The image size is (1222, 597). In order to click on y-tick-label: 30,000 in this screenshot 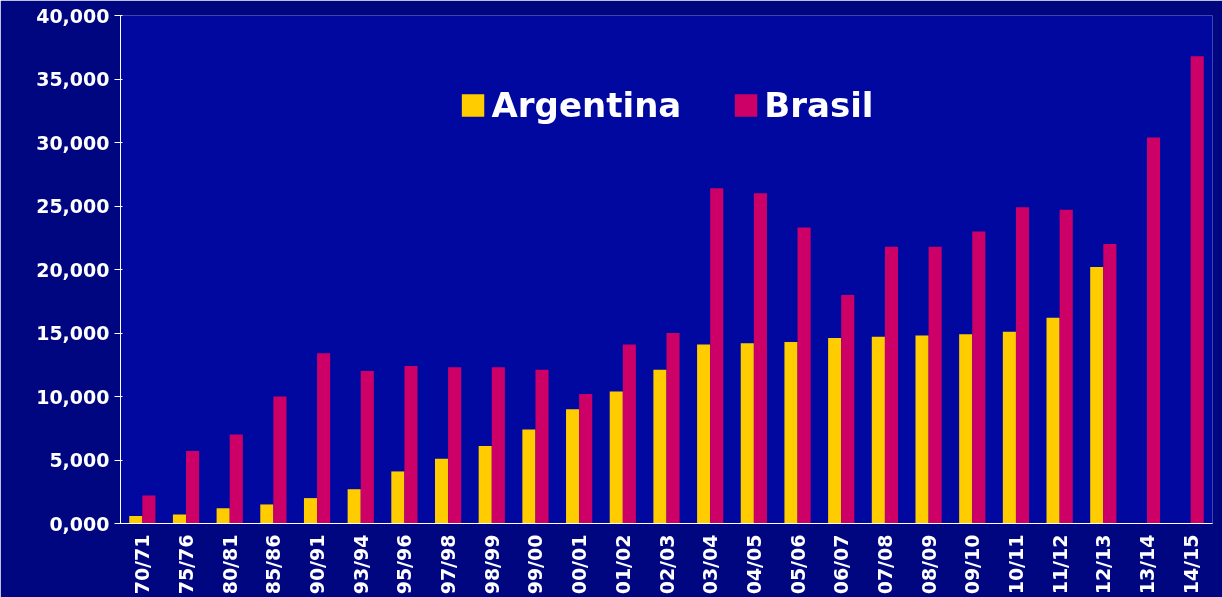, I will do `click(73, 142)`.